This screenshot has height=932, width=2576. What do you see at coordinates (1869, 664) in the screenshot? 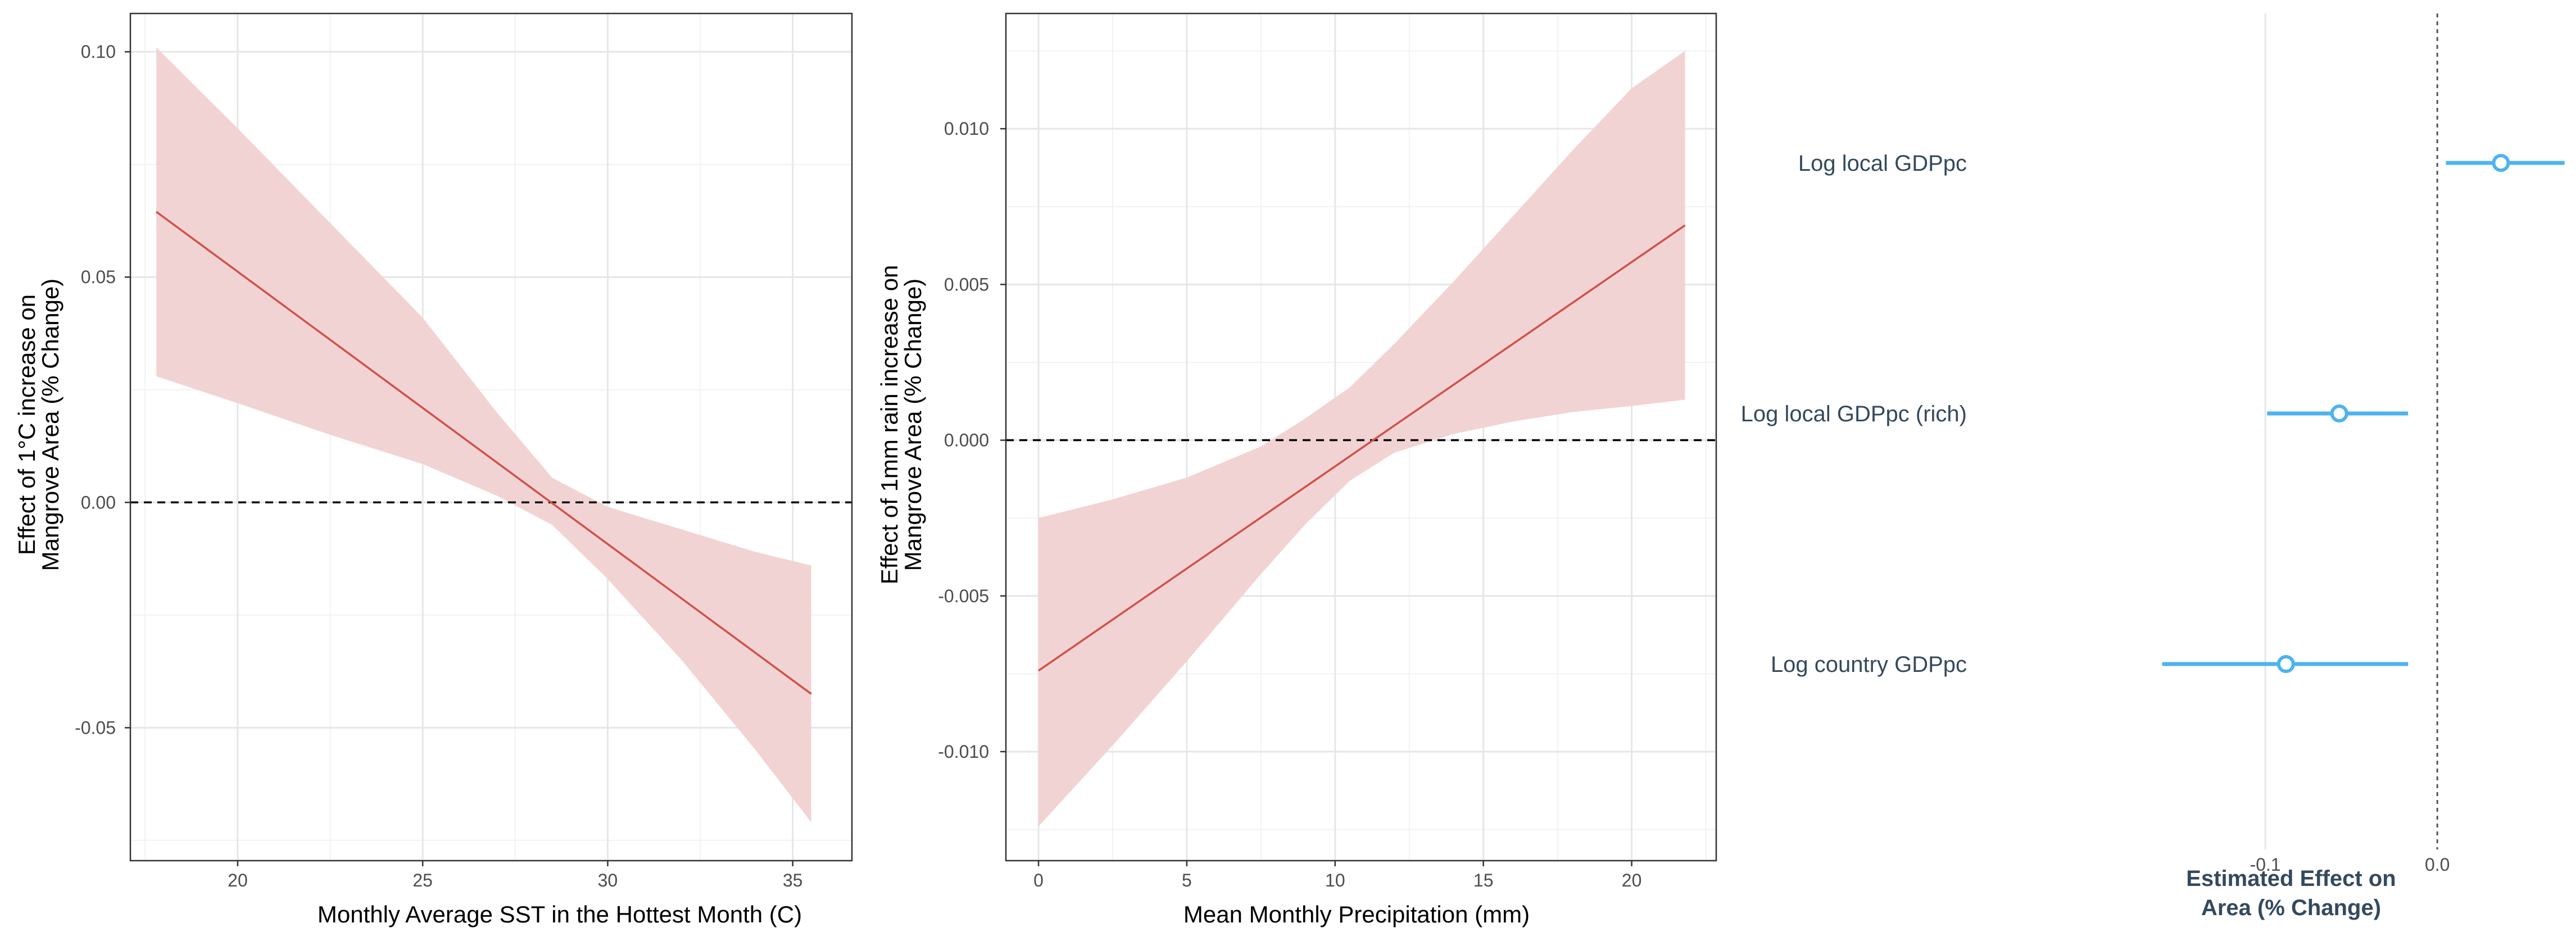
I see `coef-term-label: Log country GDPpc` at bounding box center [1869, 664].